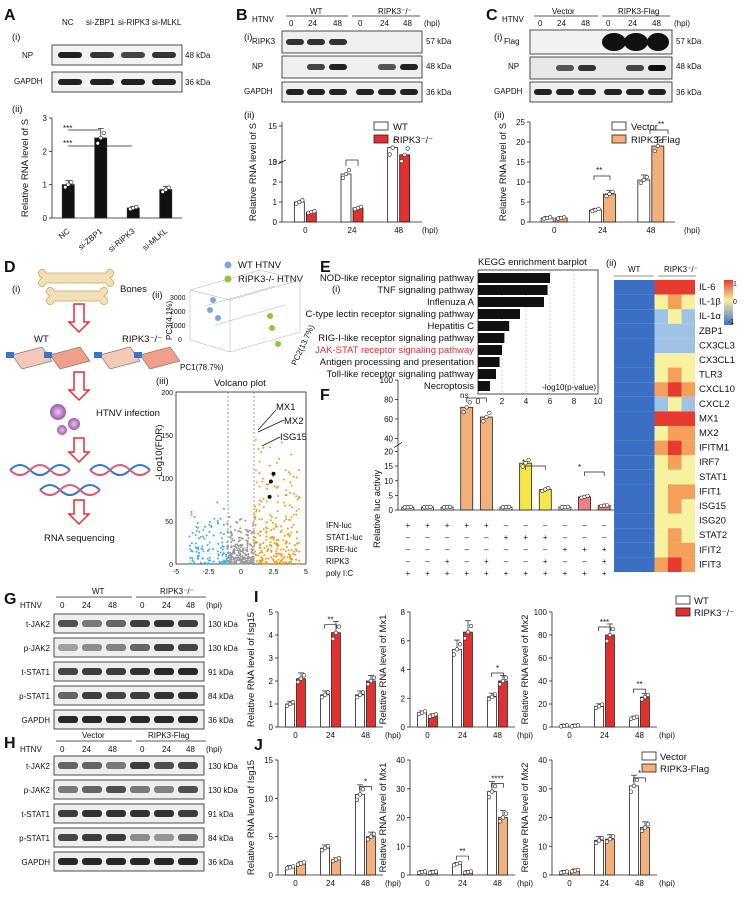  I want to click on kegg-bar, so click(513, 290).